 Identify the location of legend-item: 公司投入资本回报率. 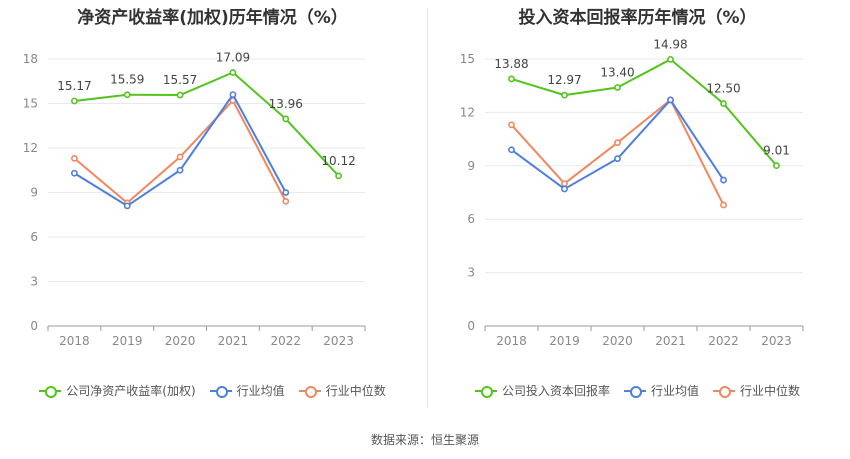
(542, 390).